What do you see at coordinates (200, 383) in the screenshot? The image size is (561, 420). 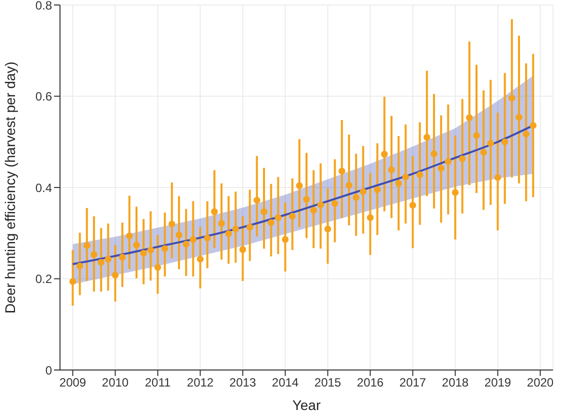 I see `x-tick-label: 2012` at bounding box center [200, 383].